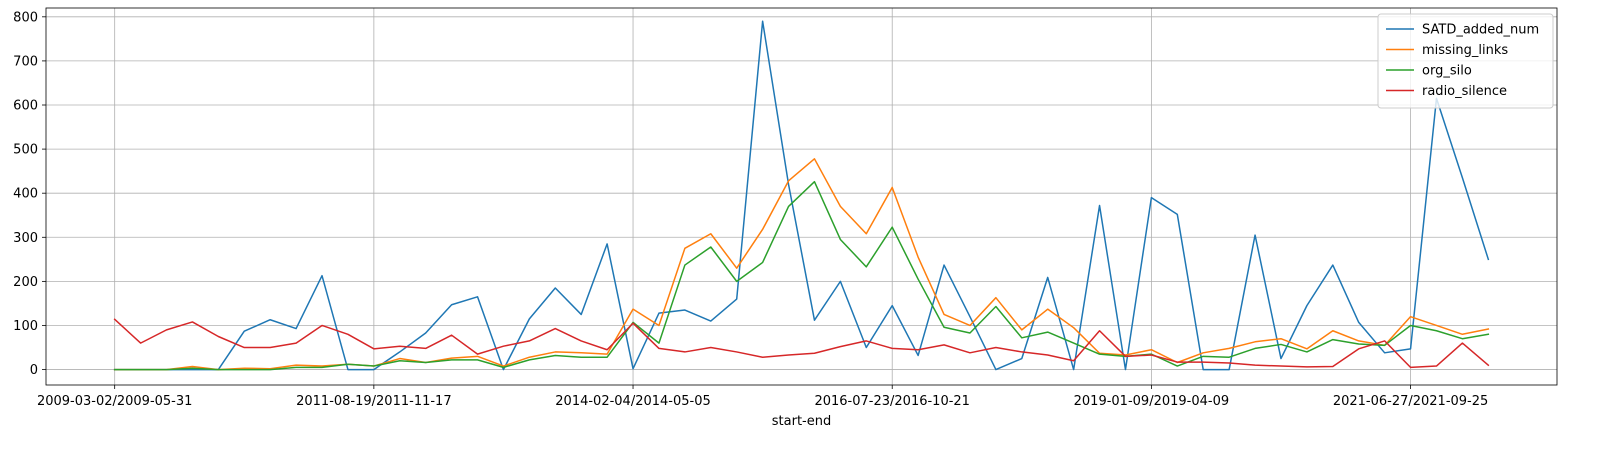 The height and width of the screenshot is (452, 1606). What do you see at coordinates (25, 238) in the screenshot?
I see `y-tick-label: 300` at bounding box center [25, 238].